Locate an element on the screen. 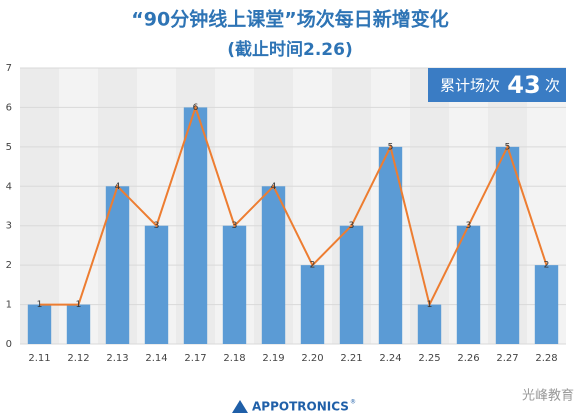 This screenshot has height=418, width=580. logo: APPOTRONICS is located at coordinates (300, 407).